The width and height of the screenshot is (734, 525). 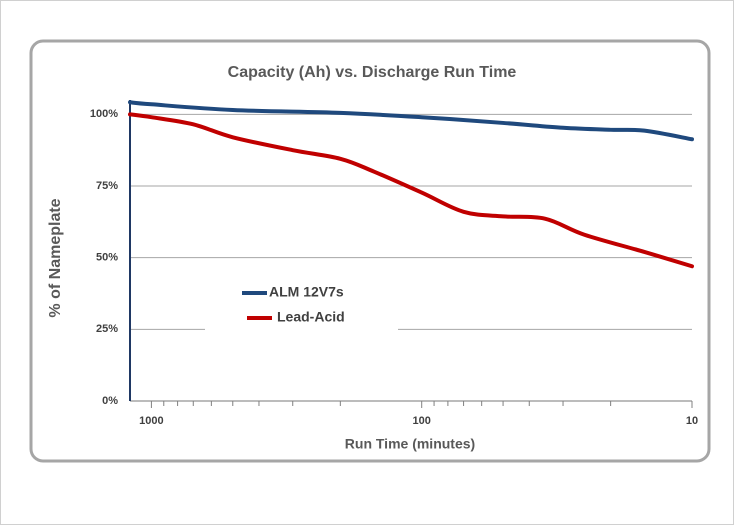 I want to click on y-tick-label: 0%, so click(x=110, y=401).